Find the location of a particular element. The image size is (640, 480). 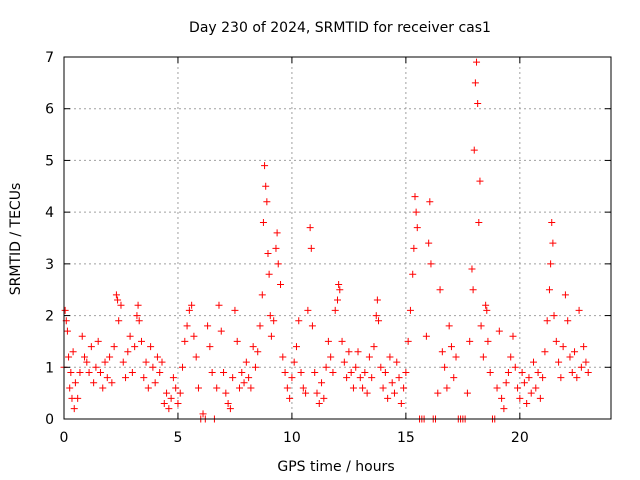

y-tick-label: 4 is located at coordinates (49, 213).